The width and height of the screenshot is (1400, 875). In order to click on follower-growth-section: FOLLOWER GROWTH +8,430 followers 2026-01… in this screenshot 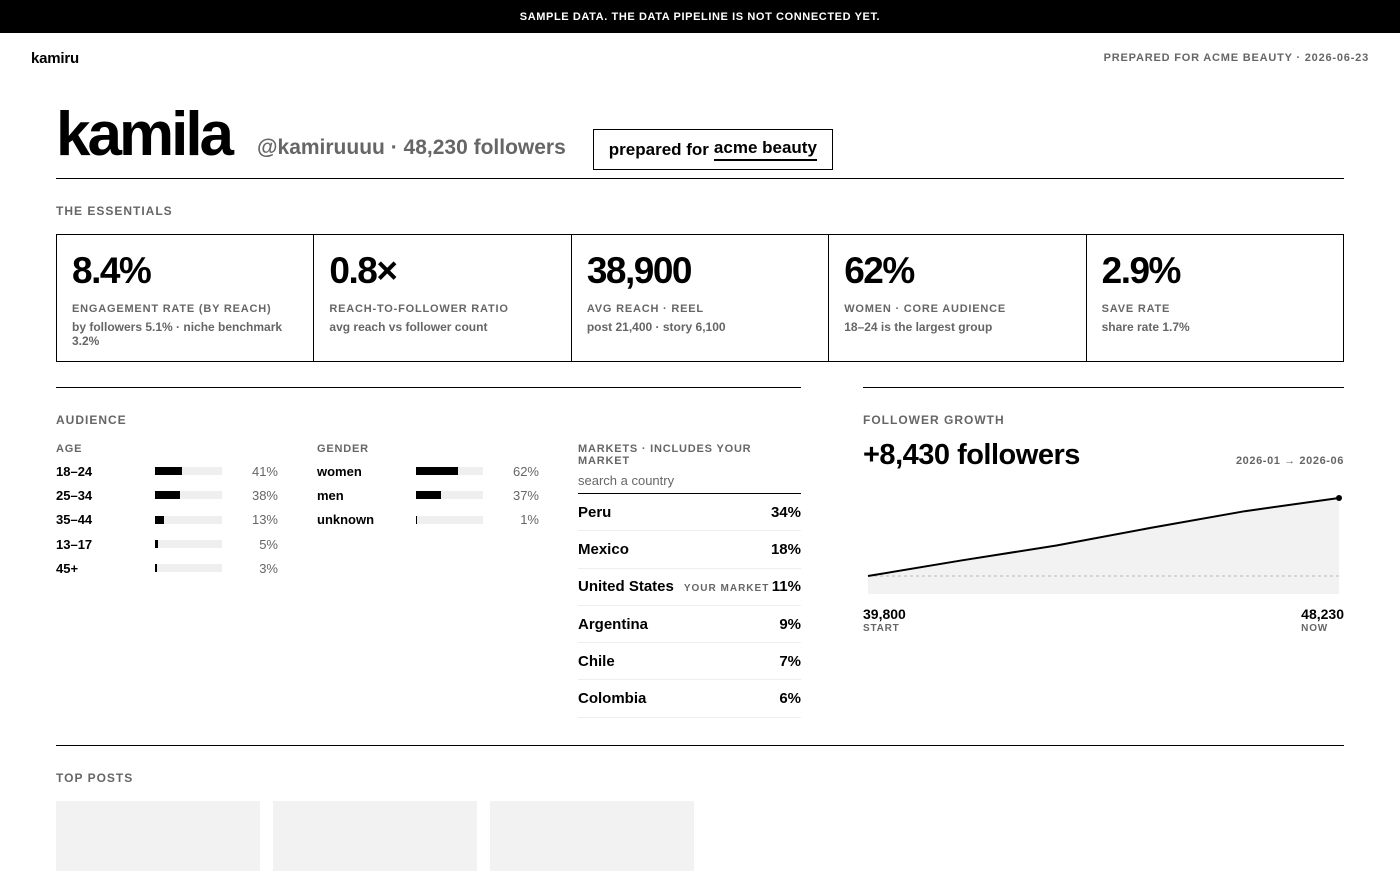, I will do `click(1103, 552)`.